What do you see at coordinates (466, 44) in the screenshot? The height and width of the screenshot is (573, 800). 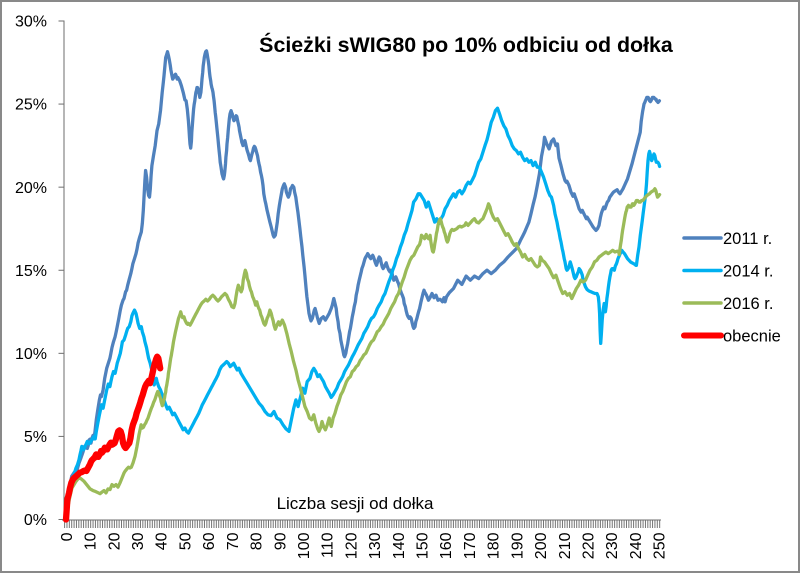 I see `svg-text:Ścieżki sWIG80 po 10% odbiciu: Ścieżki sWIG80 po 10% odbiciu od dołka` at bounding box center [466, 44].